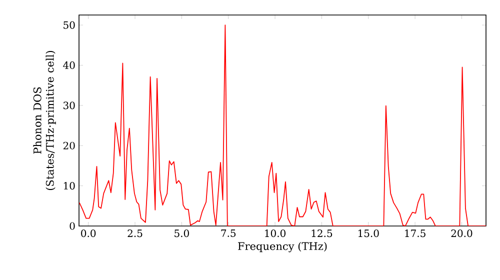 Image resolution: width=500 pixels, height=280 pixels. What do you see at coordinates (135, 234) in the screenshot?
I see `x-tick-label: 2.5` at bounding box center [135, 234].